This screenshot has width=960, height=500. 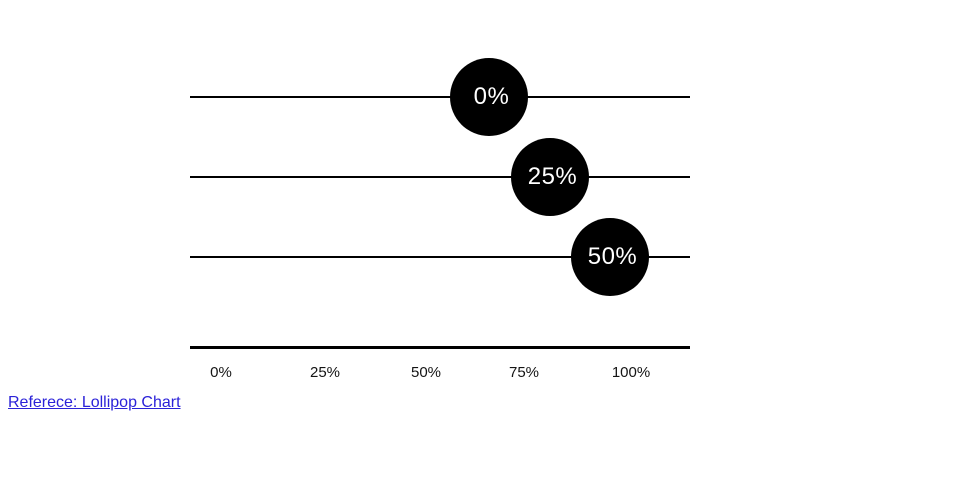 What do you see at coordinates (631, 372) in the screenshot?
I see `x-axis-tick-label: 100%` at bounding box center [631, 372].